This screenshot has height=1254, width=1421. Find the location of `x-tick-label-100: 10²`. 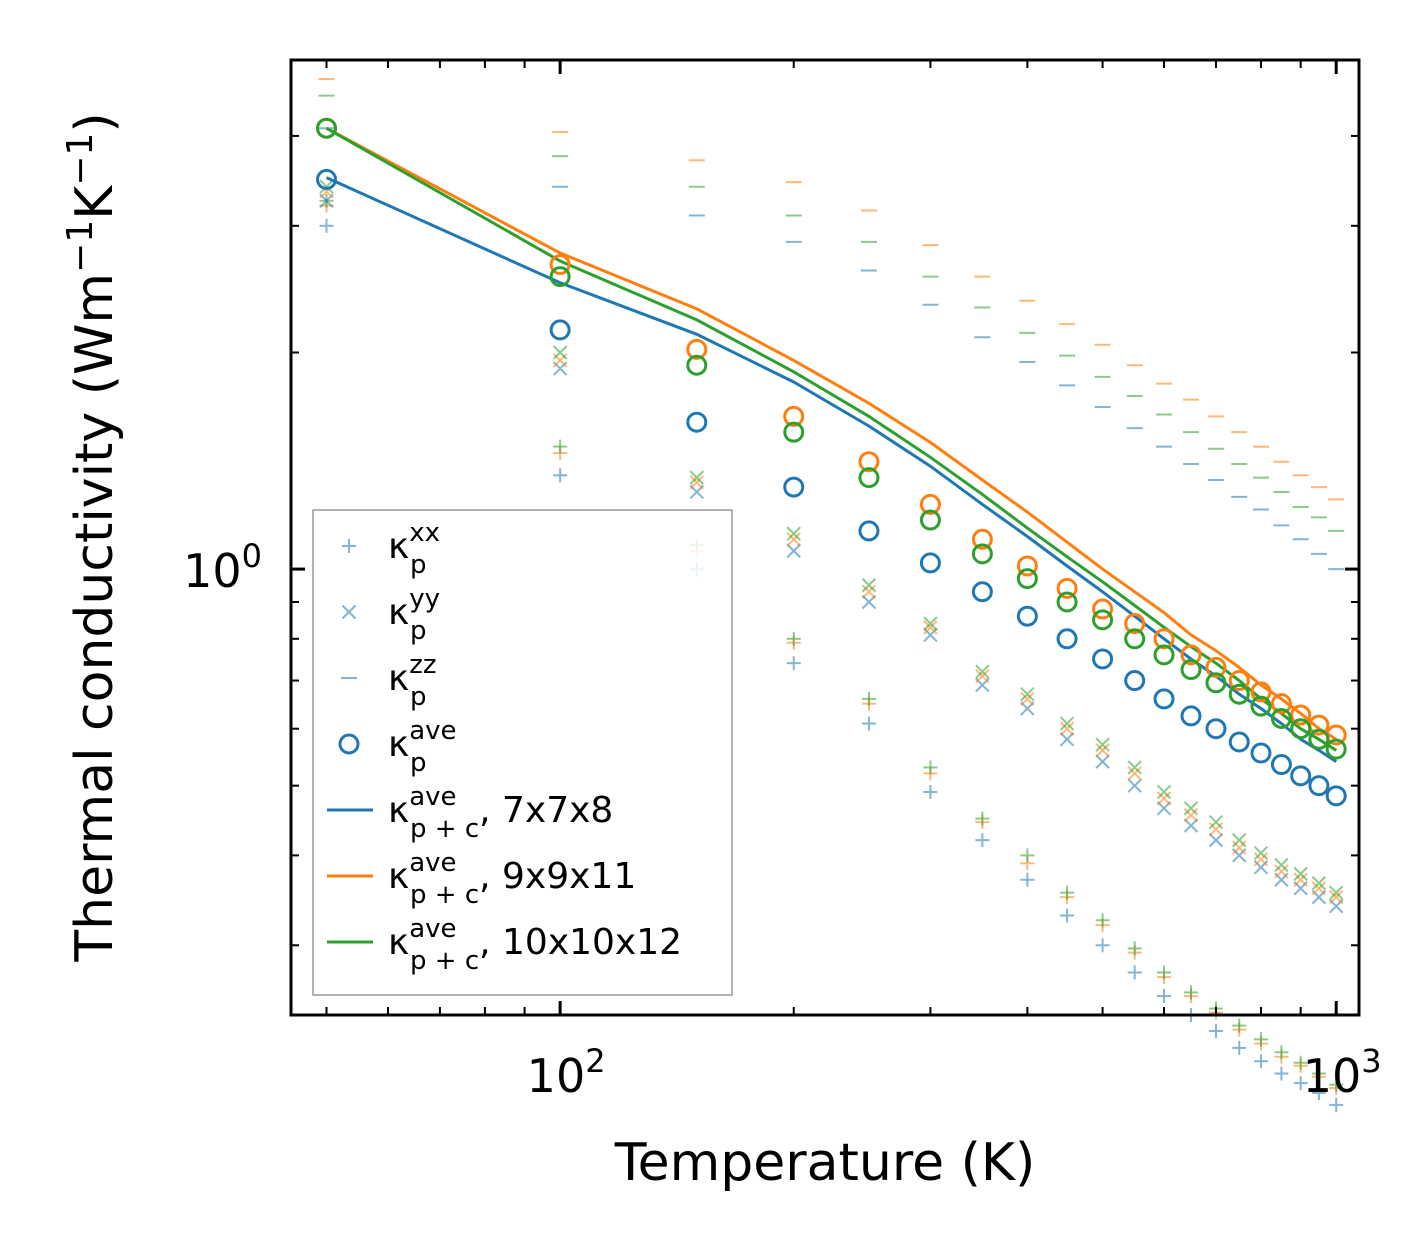

x-tick-label-100: 10² is located at coordinates (566, 1072).